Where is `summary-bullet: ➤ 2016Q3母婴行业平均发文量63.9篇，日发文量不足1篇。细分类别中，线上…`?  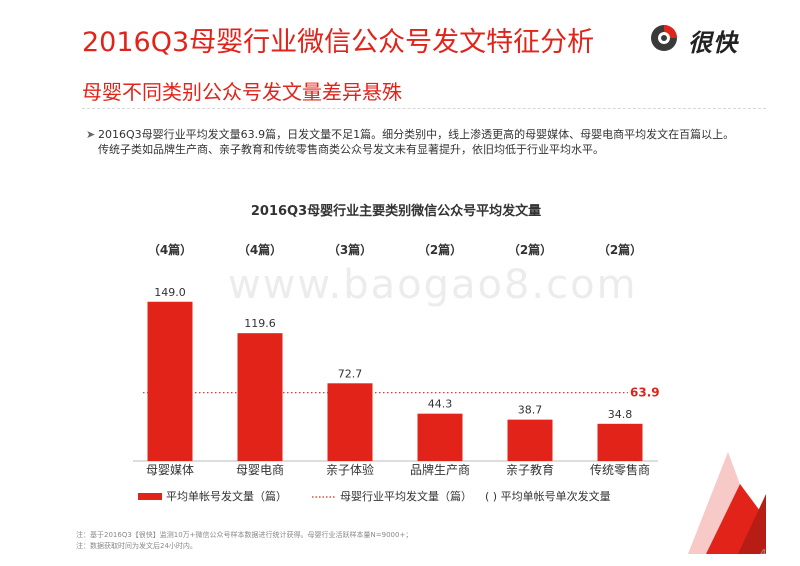
summary-bullet: ➤ 2016Q3母婴行业平均发文量63.9篇，日发文量不足1篇。细分类别中，线上… is located at coordinates (412, 142).